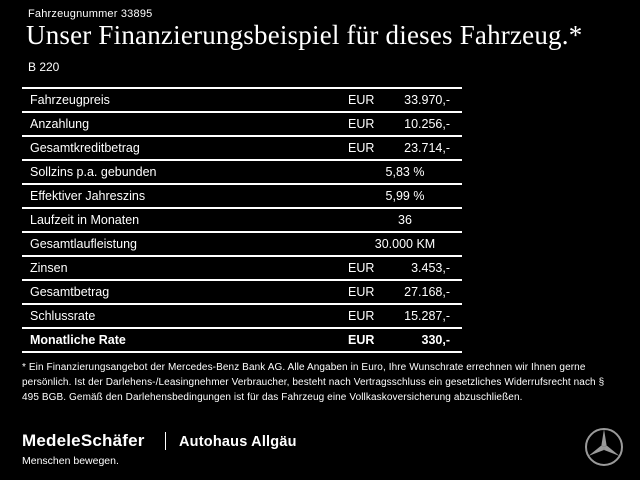  Describe the element at coordinates (60, 124) in the screenshot. I see `row-label: Anzahlung` at that location.